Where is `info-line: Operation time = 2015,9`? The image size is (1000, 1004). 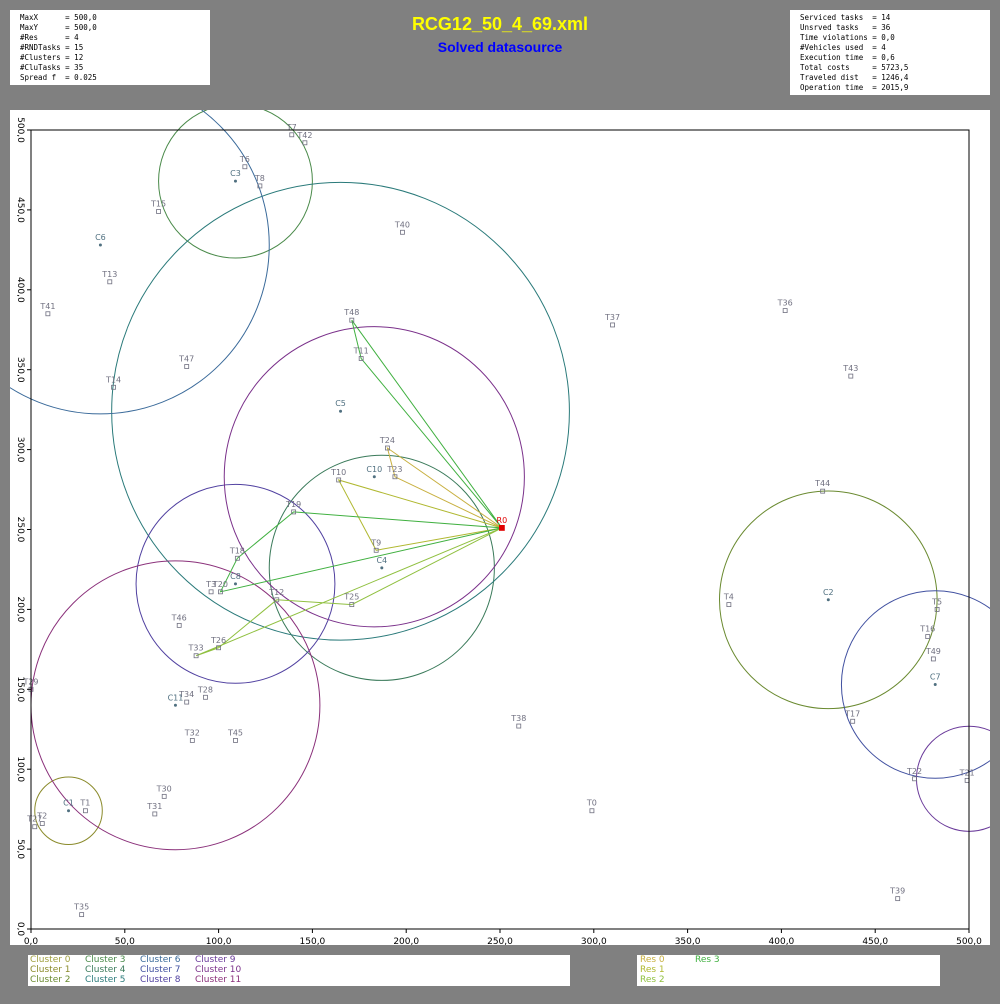 info-line: Operation time = 2015,9 is located at coordinates (854, 87).